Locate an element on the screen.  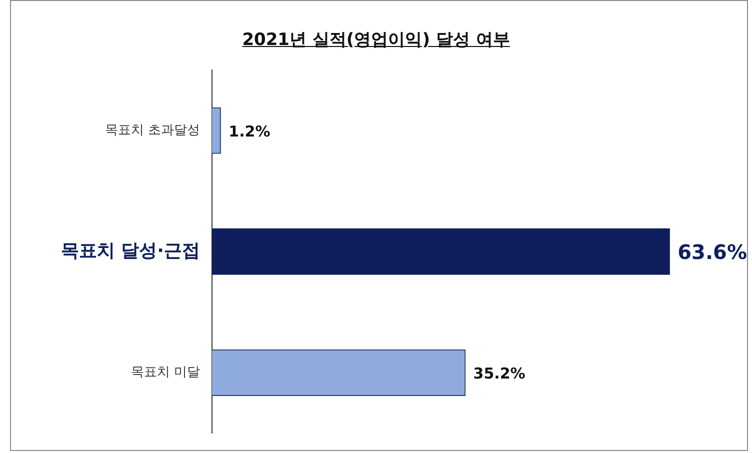
chart-title: 2021년 실적(영업이익) 달성 여부 is located at coordinates (376, 40).